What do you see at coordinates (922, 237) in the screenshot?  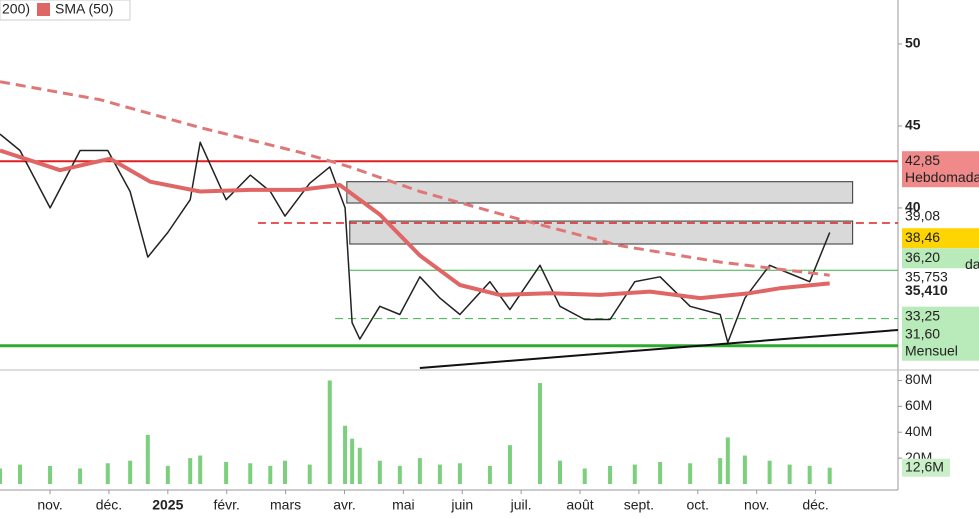 I see `price-label: 38,46` at bounding box center [922, 237].